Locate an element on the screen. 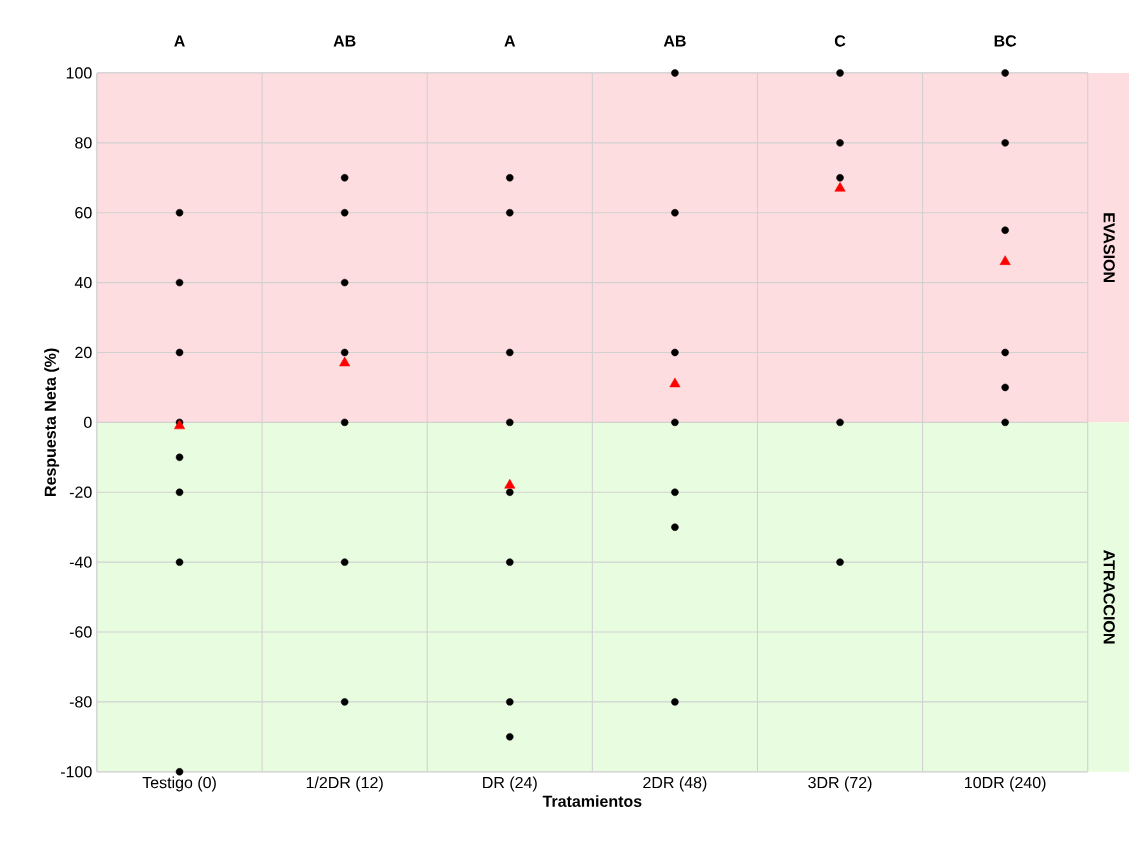 Image resolution: width=1129 pixels, height=848 pixels. band-label: EVASION is located at coordinates (1109, 248).